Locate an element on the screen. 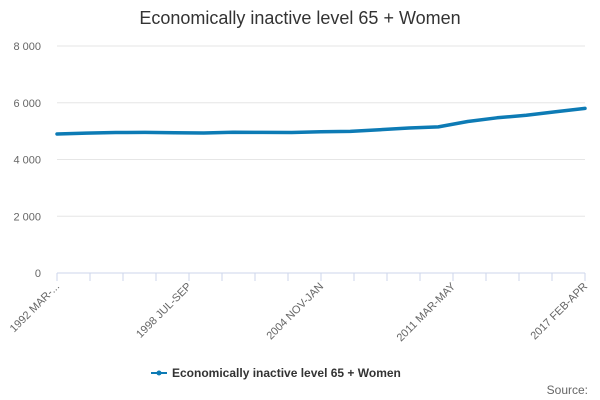 This screenshot has width=600, height=400. y-tick-label: 4 000 is located at coordinates (27, 161).